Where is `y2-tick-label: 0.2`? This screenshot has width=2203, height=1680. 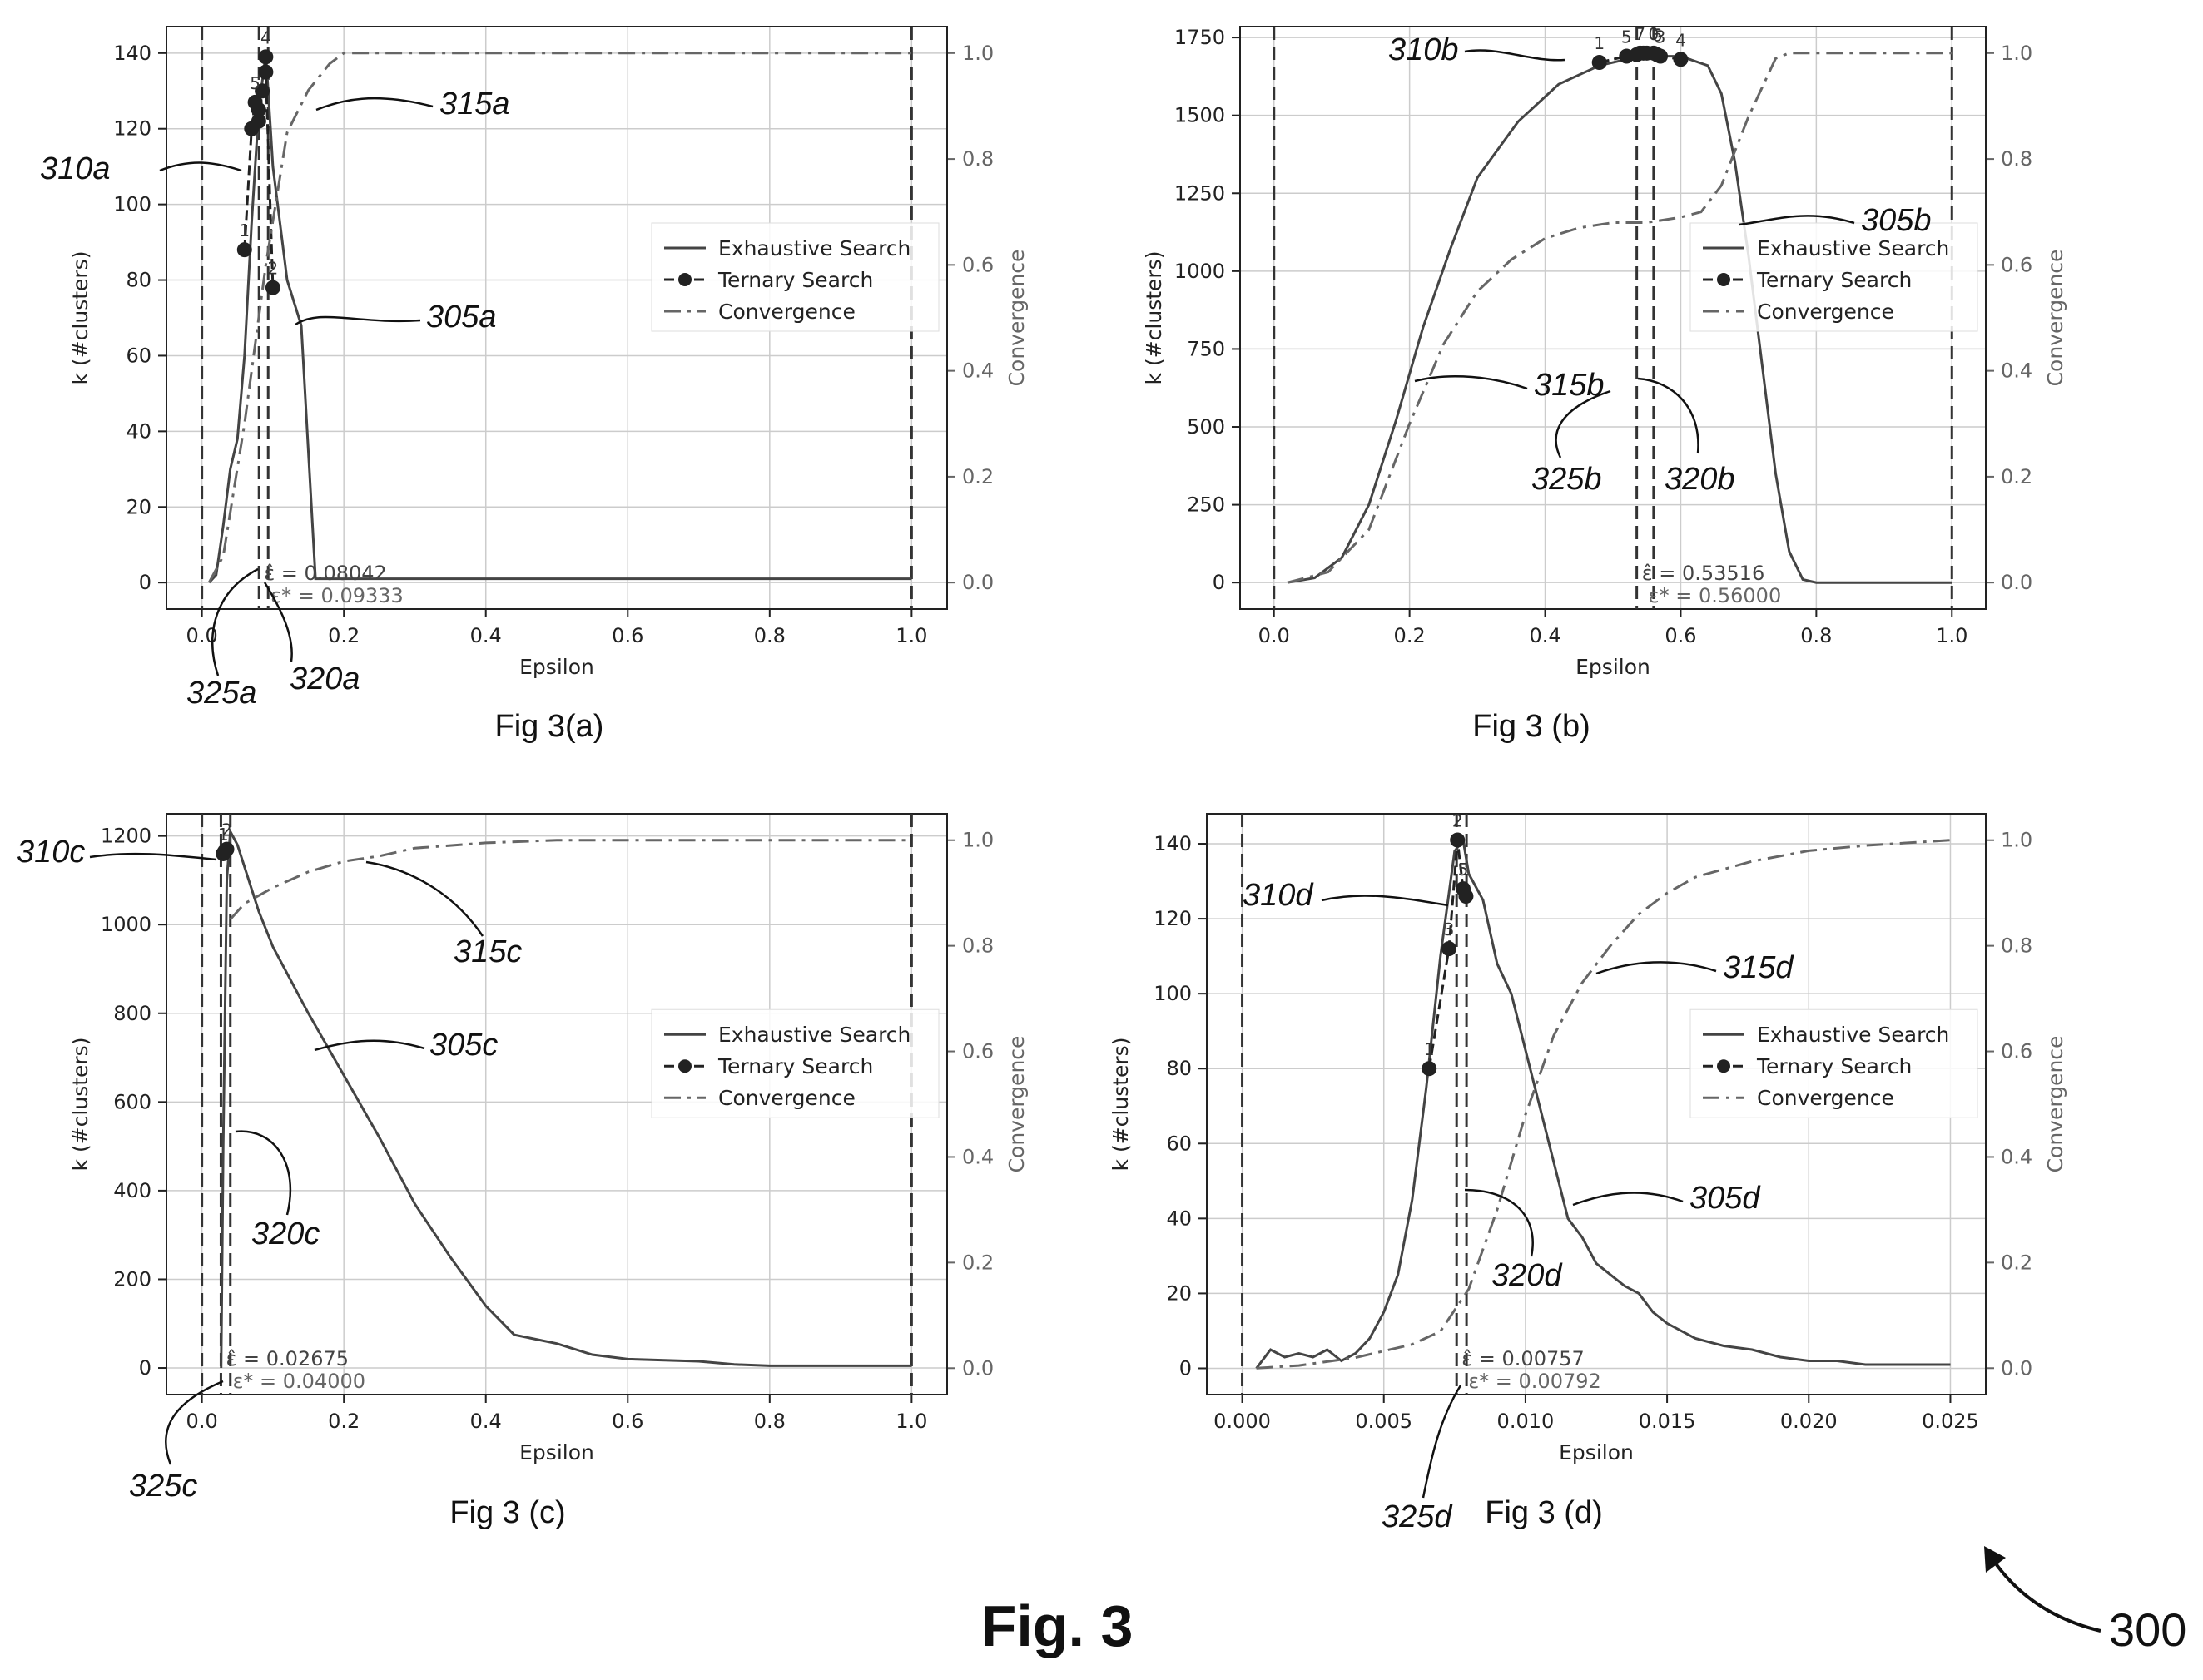
y2-tick-label: 0.2 is located at coordinates (978, 476).